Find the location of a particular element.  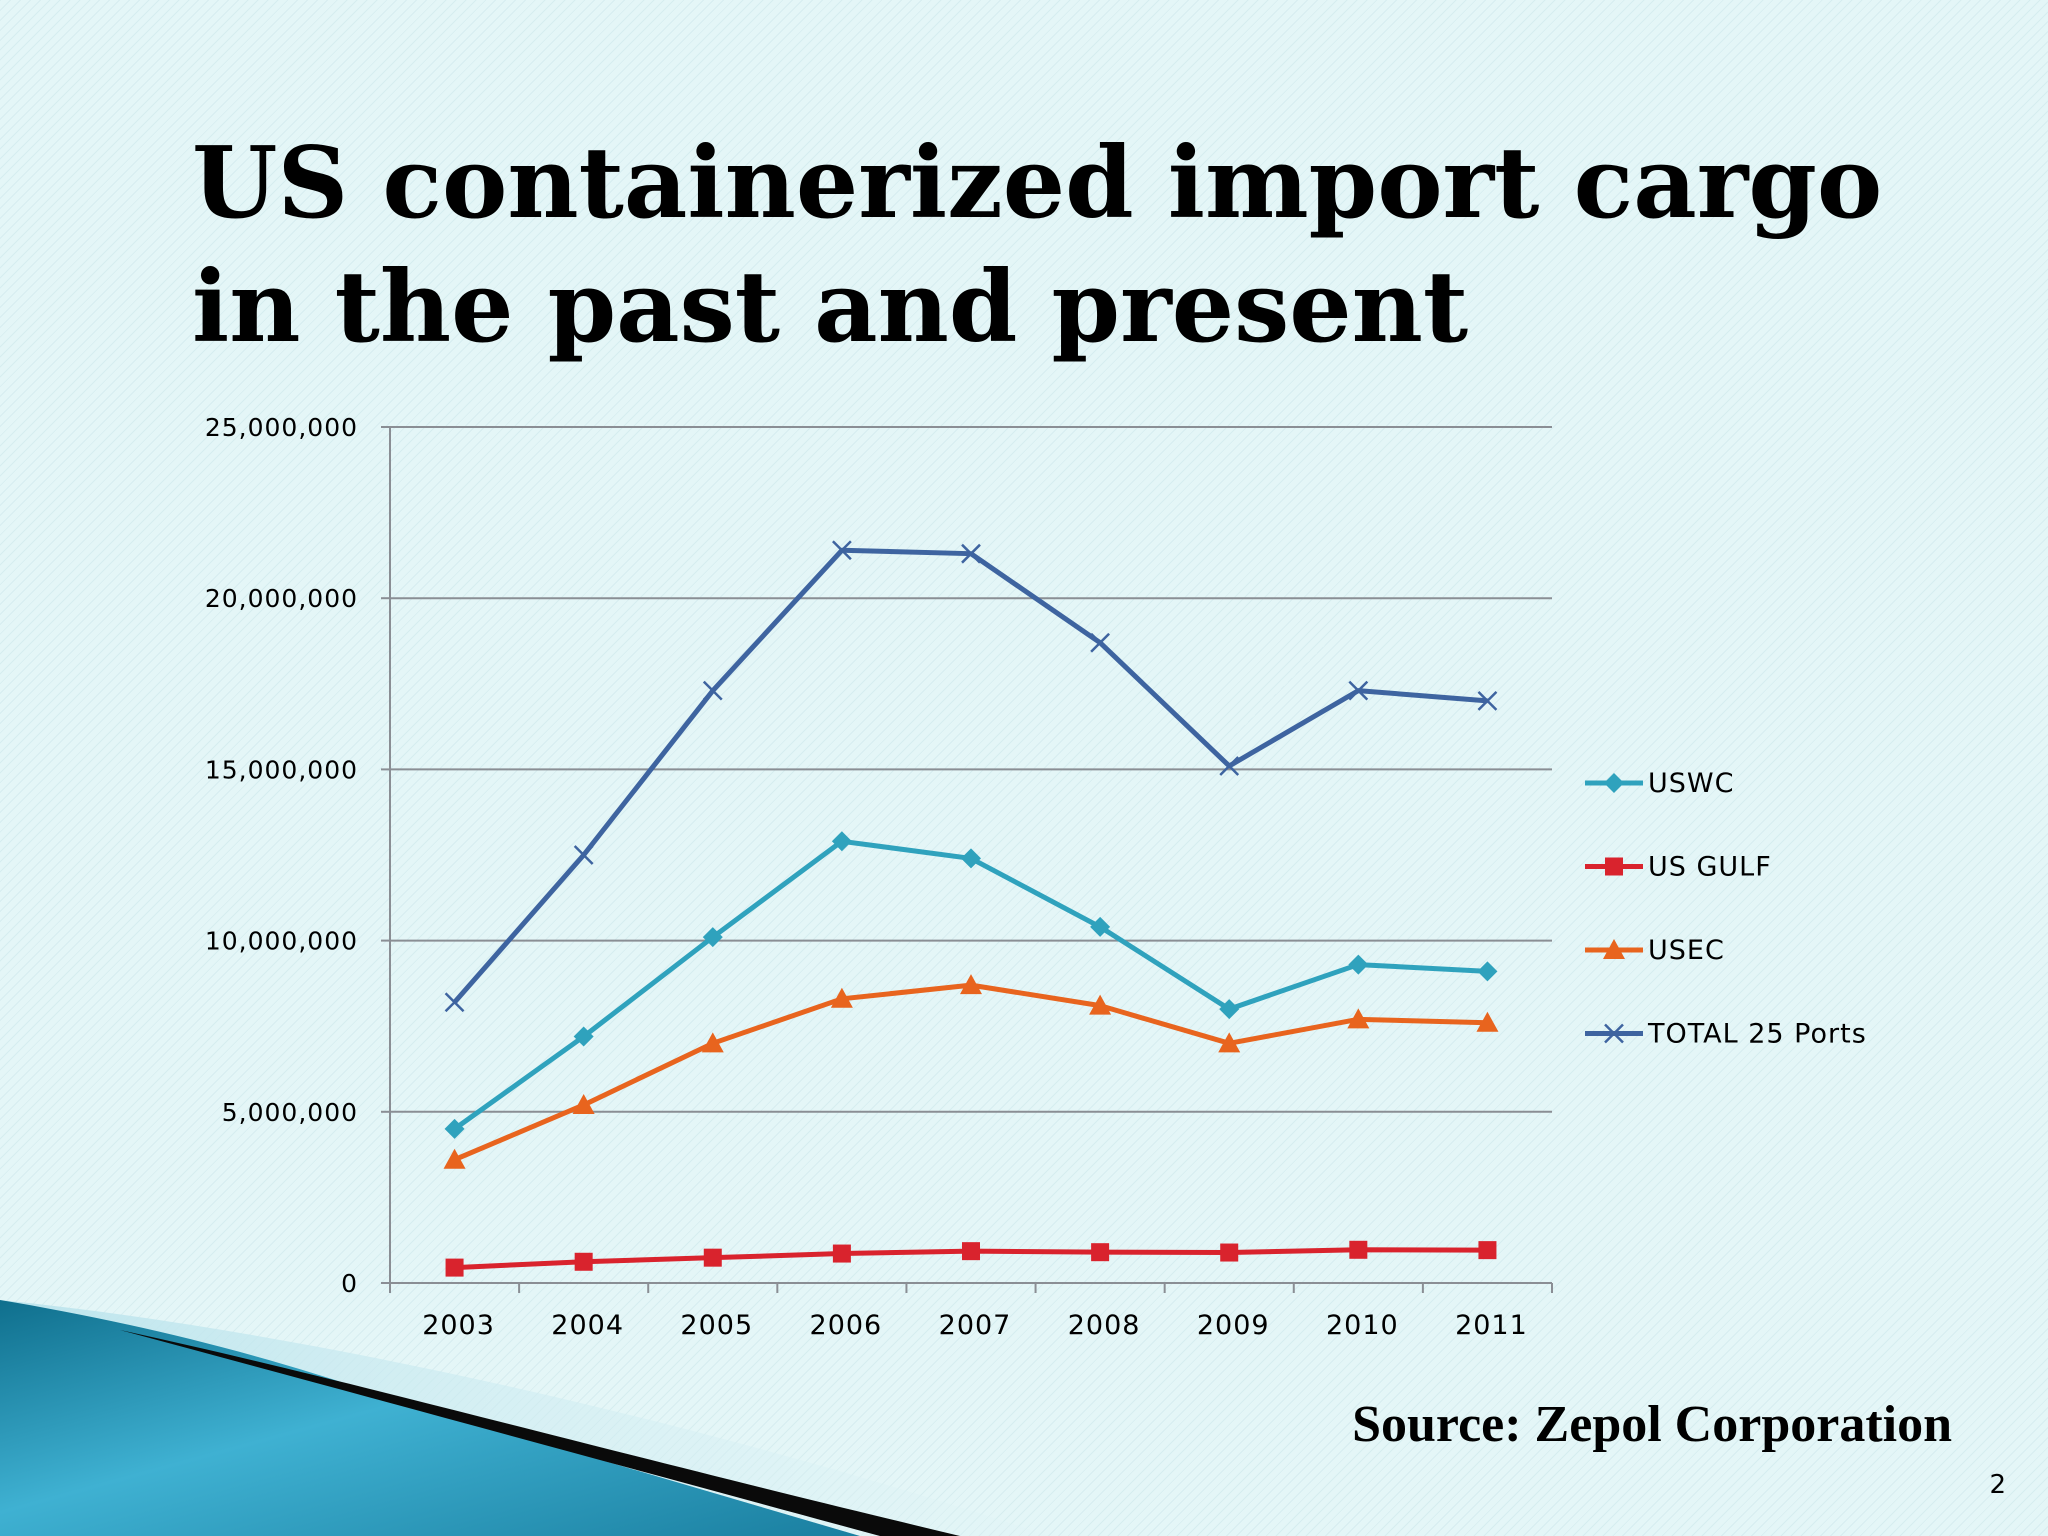

title-line-2: in the past and present is located at coordinates (830, 307).